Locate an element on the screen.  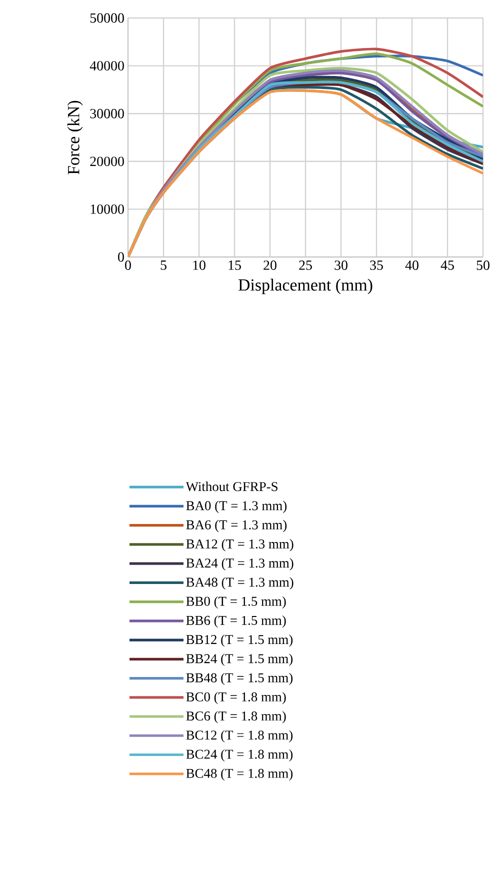
x-tick-label: 35 is located at coordinates (376, 265).